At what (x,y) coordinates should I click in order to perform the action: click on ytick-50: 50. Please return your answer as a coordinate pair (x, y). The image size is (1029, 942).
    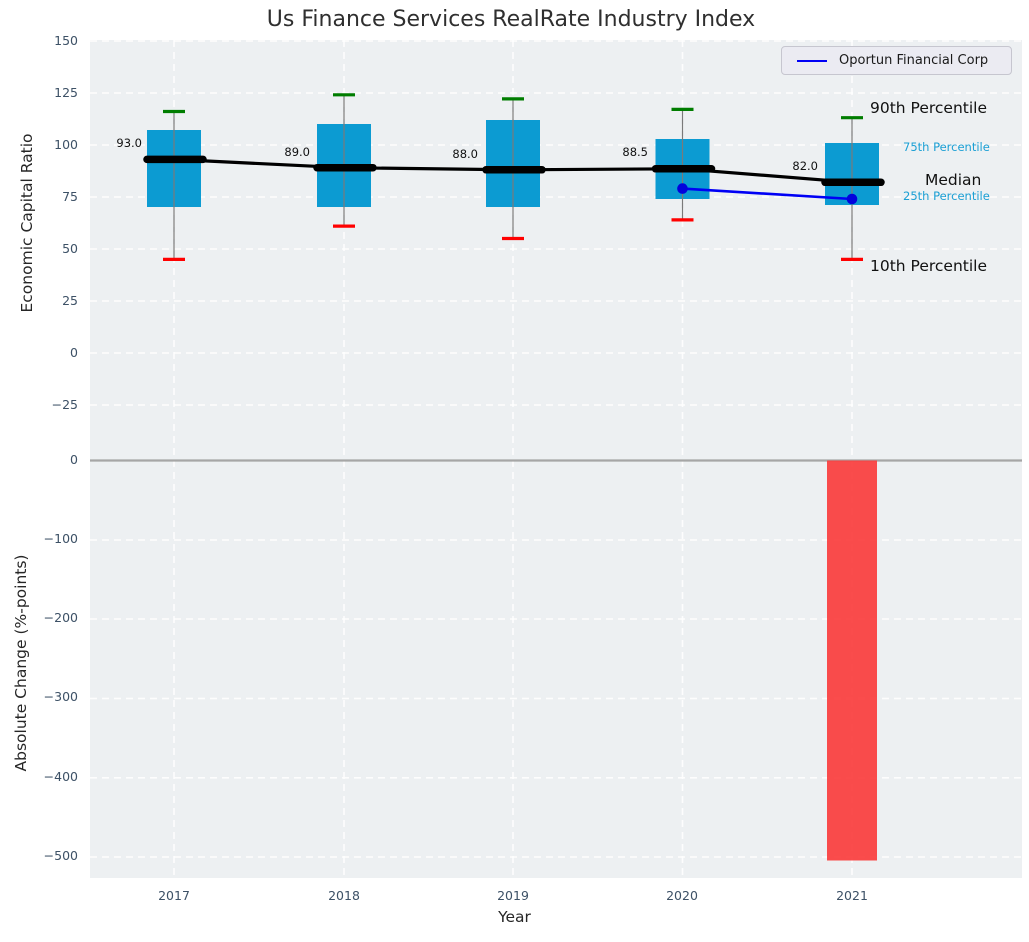
    Looking at the image, I should click on (70, 248).